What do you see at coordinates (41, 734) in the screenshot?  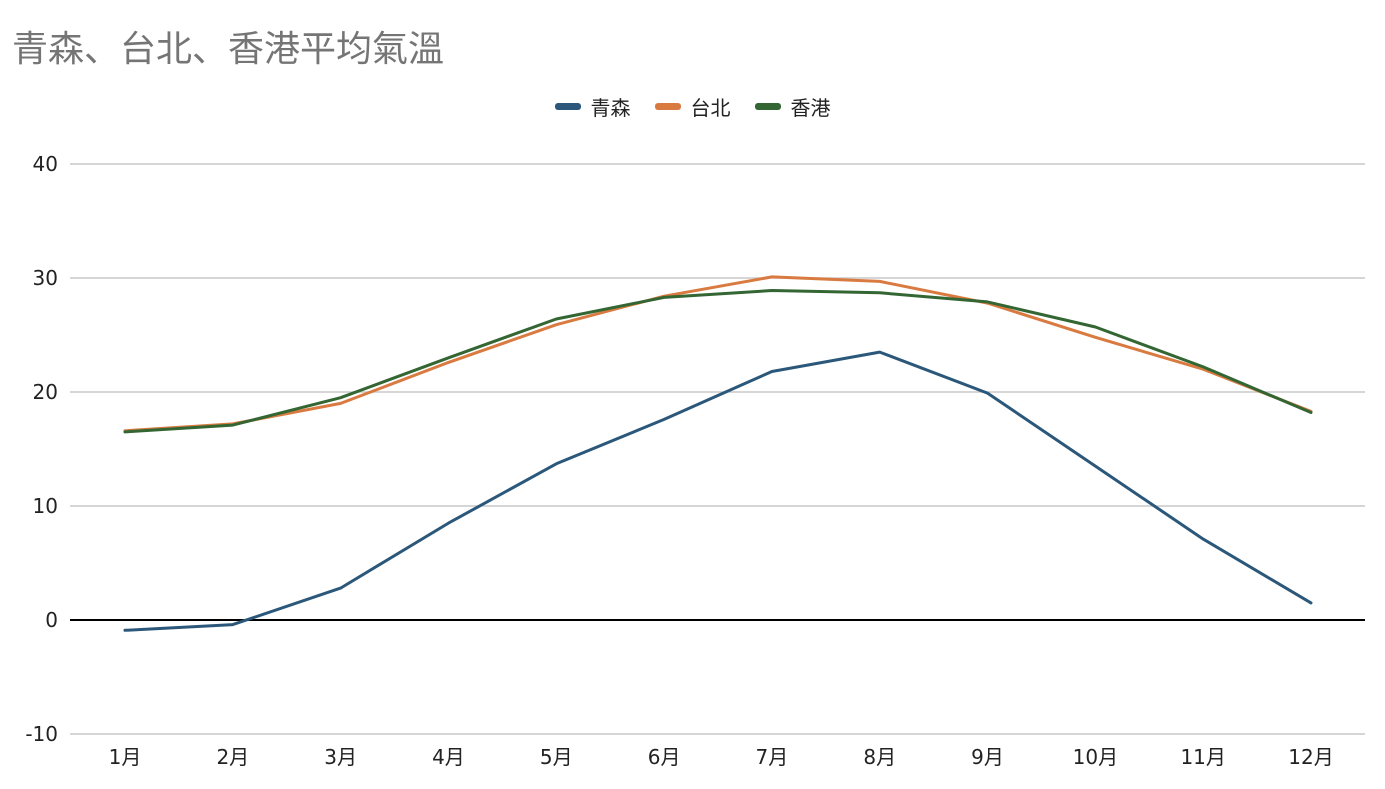 I see `y-tick-label: -10` at bounding box center [41, 734].